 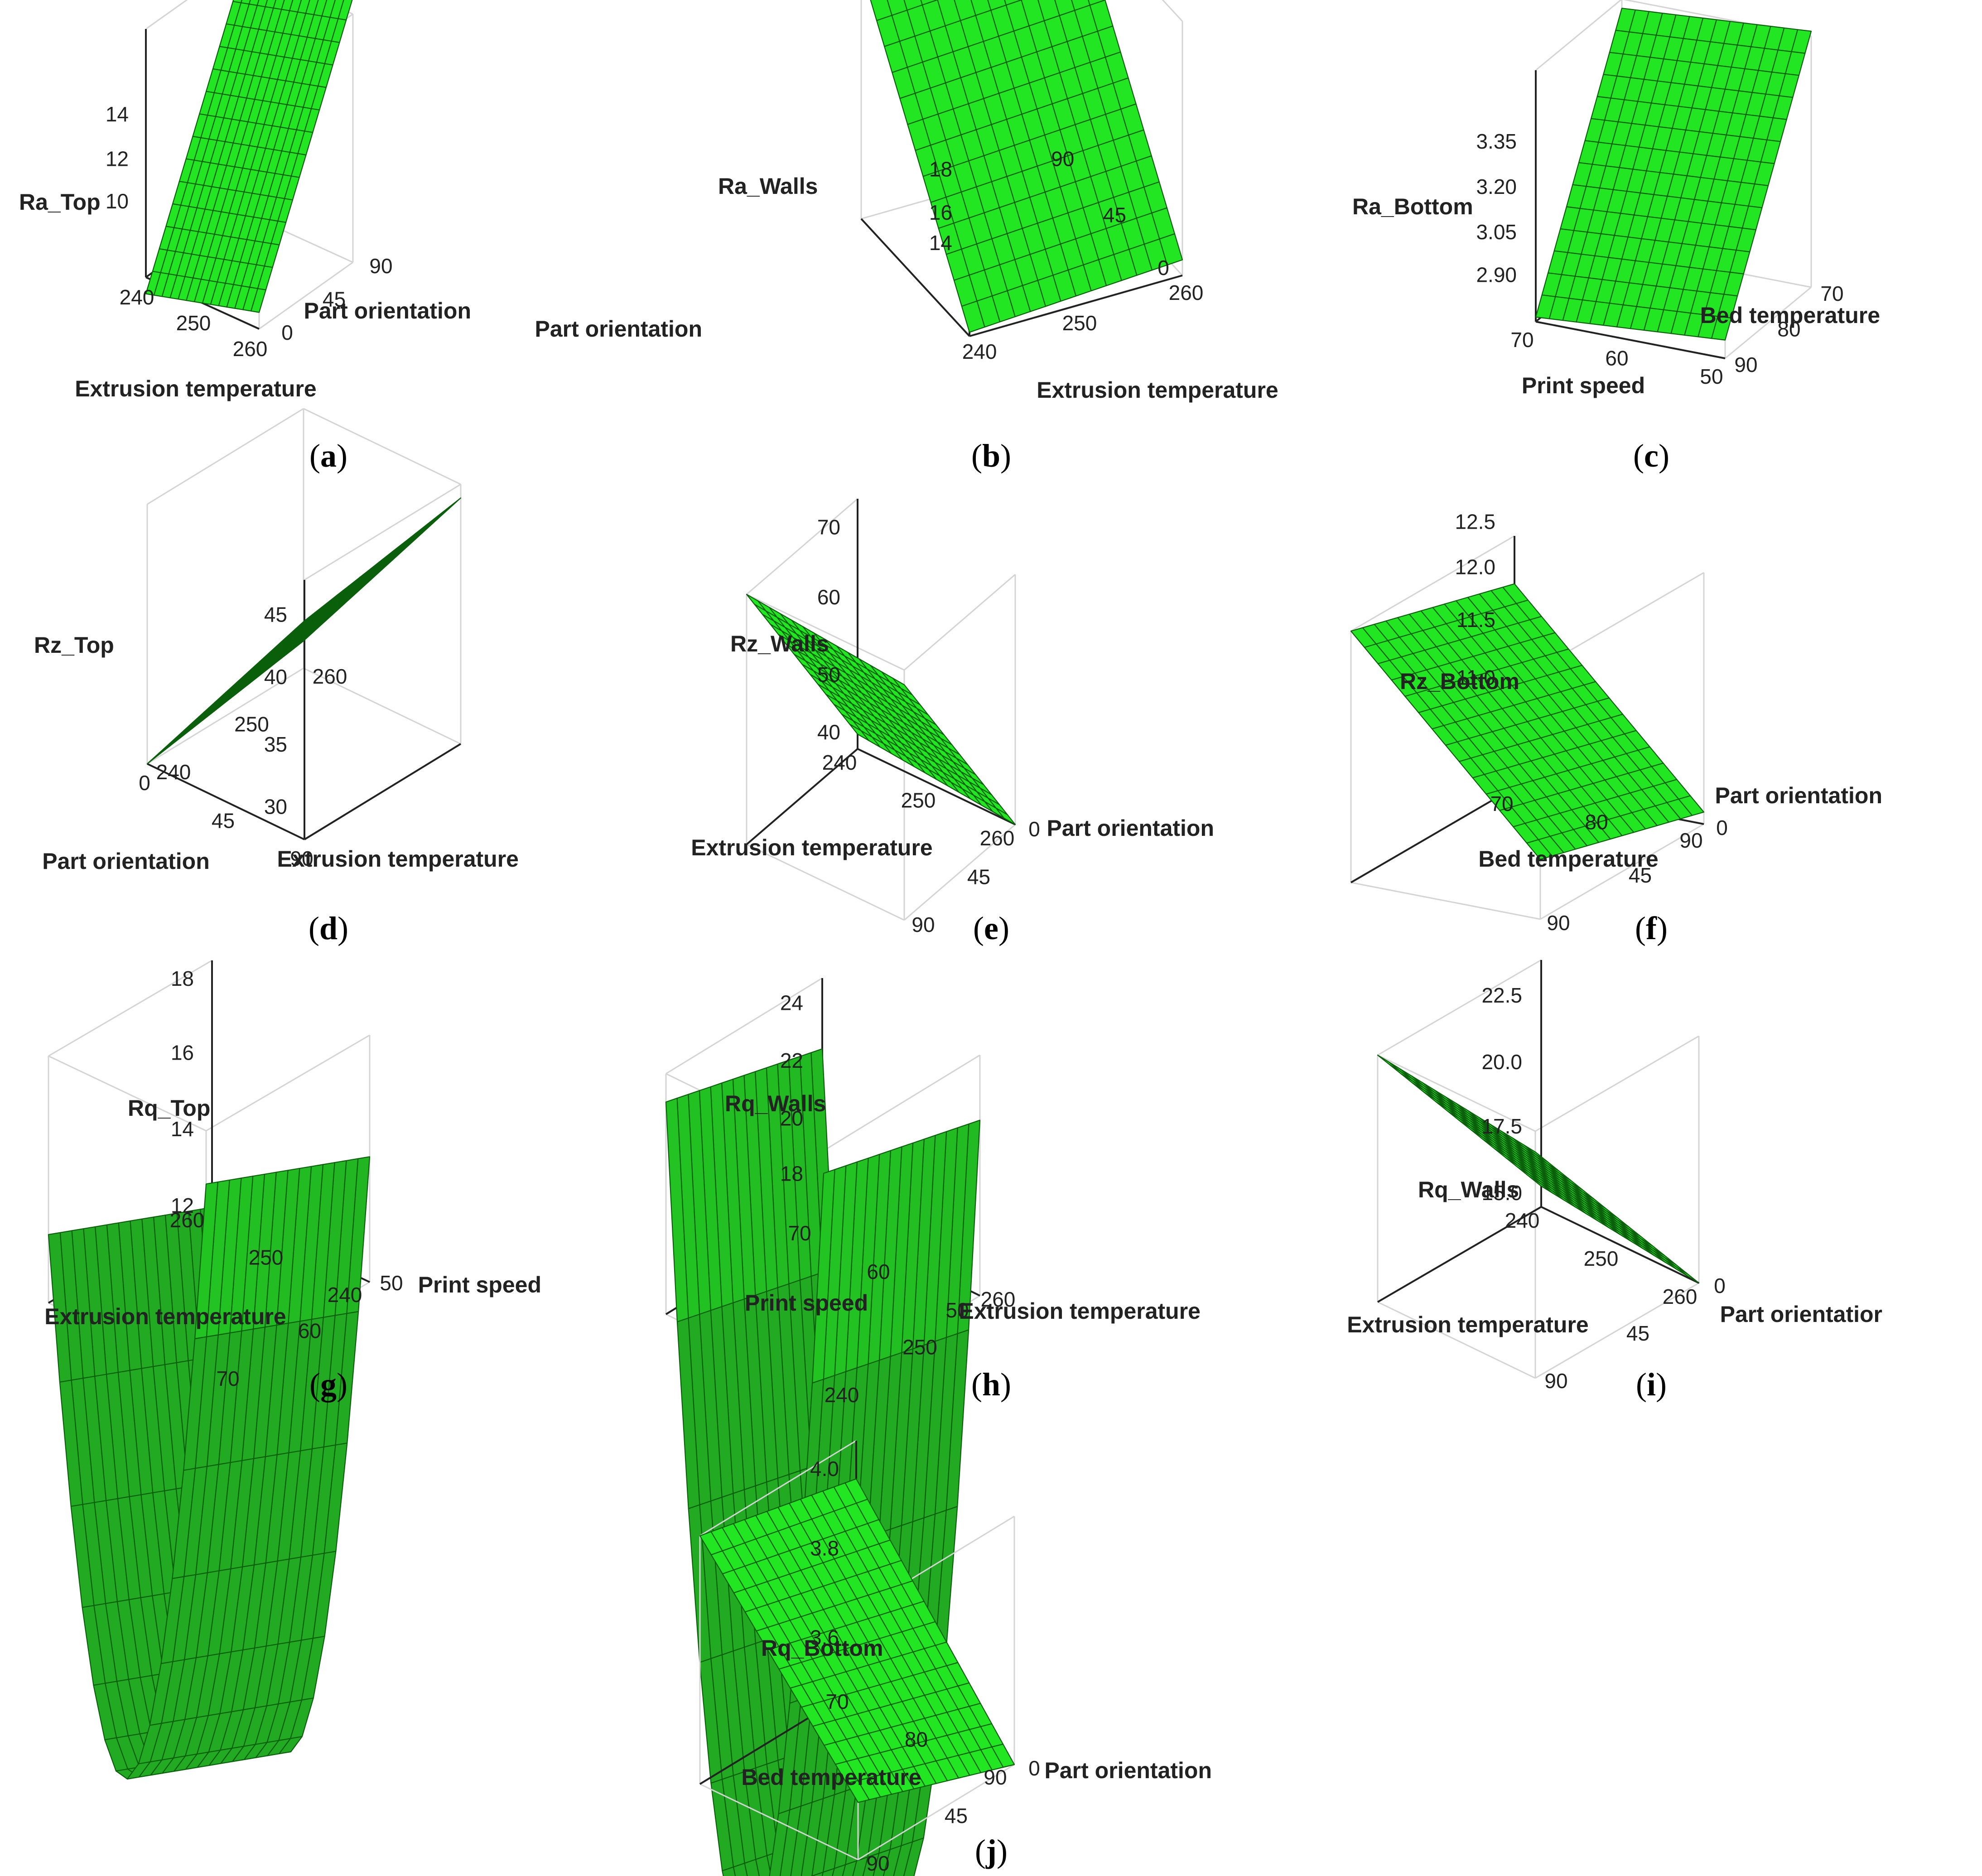 What do you see at coordinates (791, 1118) in the screenshot?
I see `z-tick-label: 20` at bounding box center [791, 1118].